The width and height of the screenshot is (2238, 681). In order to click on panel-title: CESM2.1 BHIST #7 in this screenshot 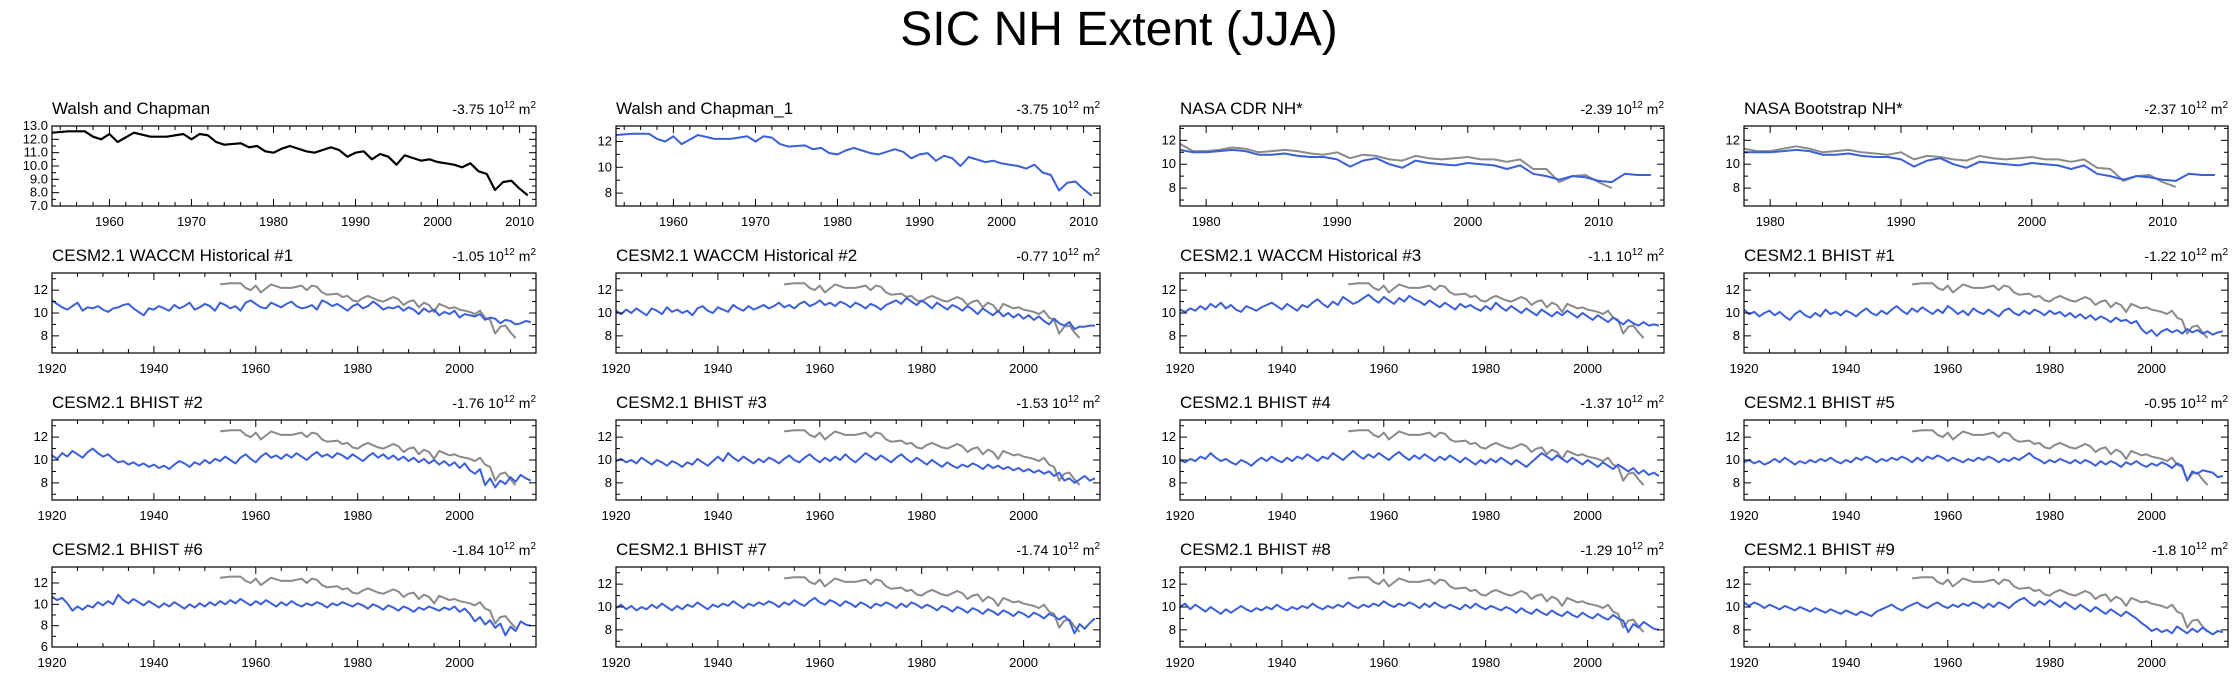, I will do `click(691, 549)`.